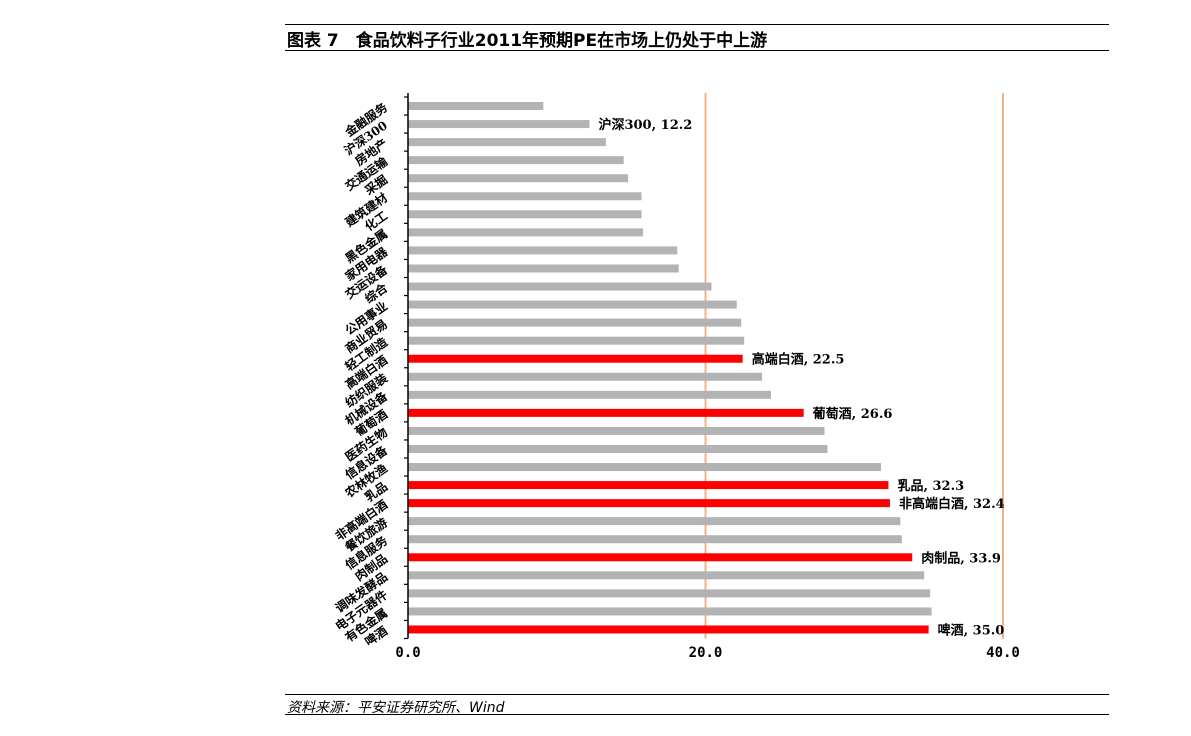 The image size is (1191, 736). Describe the element at coordinates (697, 24) in the screenshot. I see `title-top-rule` at that location.